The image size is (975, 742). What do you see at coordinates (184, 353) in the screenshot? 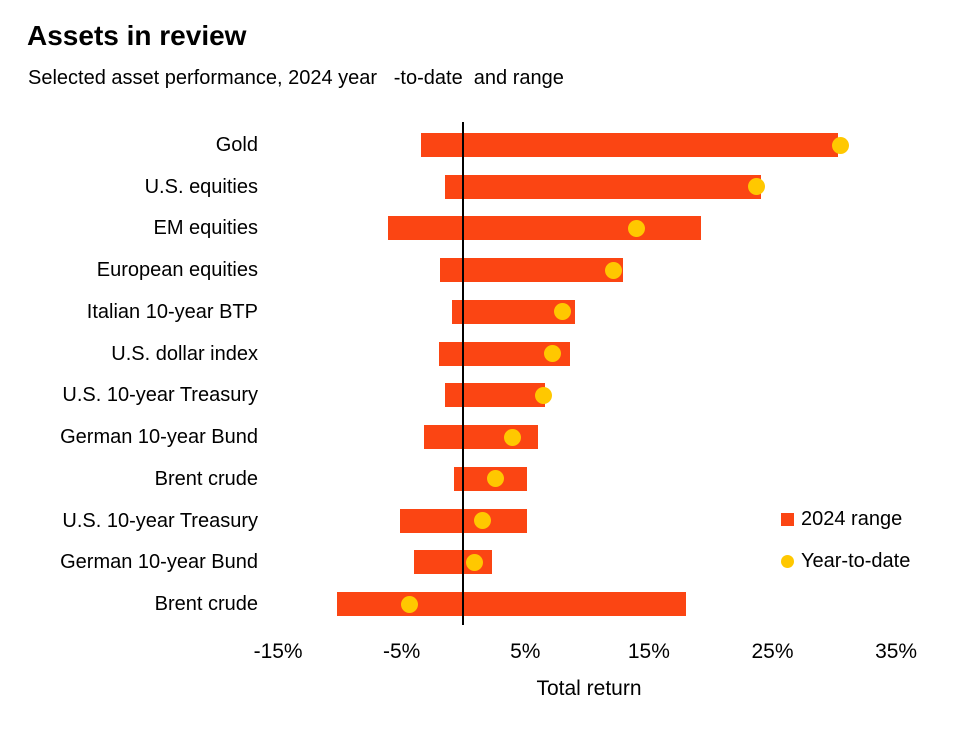
I see `row-label: U.S. dollar index` at bounding box center [184, 353].